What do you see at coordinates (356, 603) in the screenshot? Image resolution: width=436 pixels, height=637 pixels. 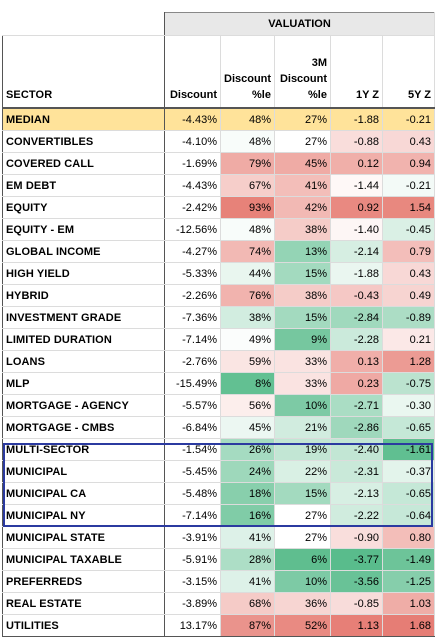 I see `1y-z-cell: -0.85` at bounding box center [356, 603].